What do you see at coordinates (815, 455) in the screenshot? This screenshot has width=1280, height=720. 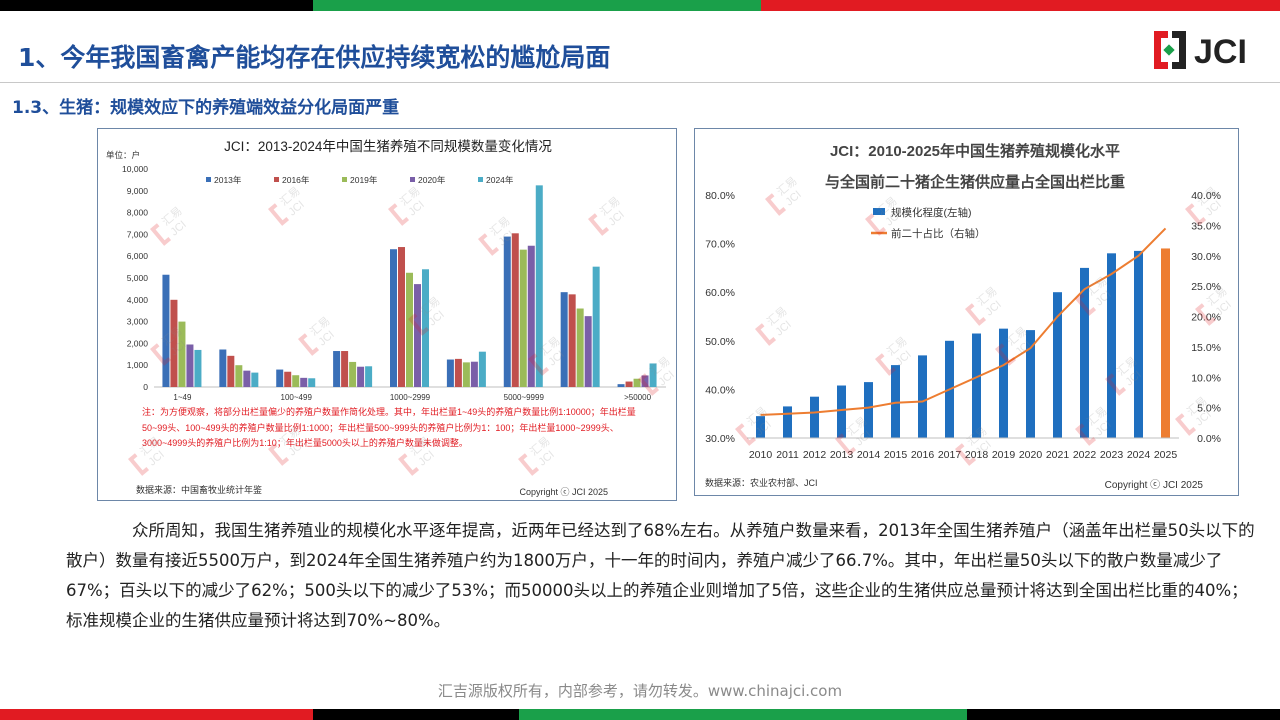 I see `x-tick-label: 2012` at bounding box center [815, 455].